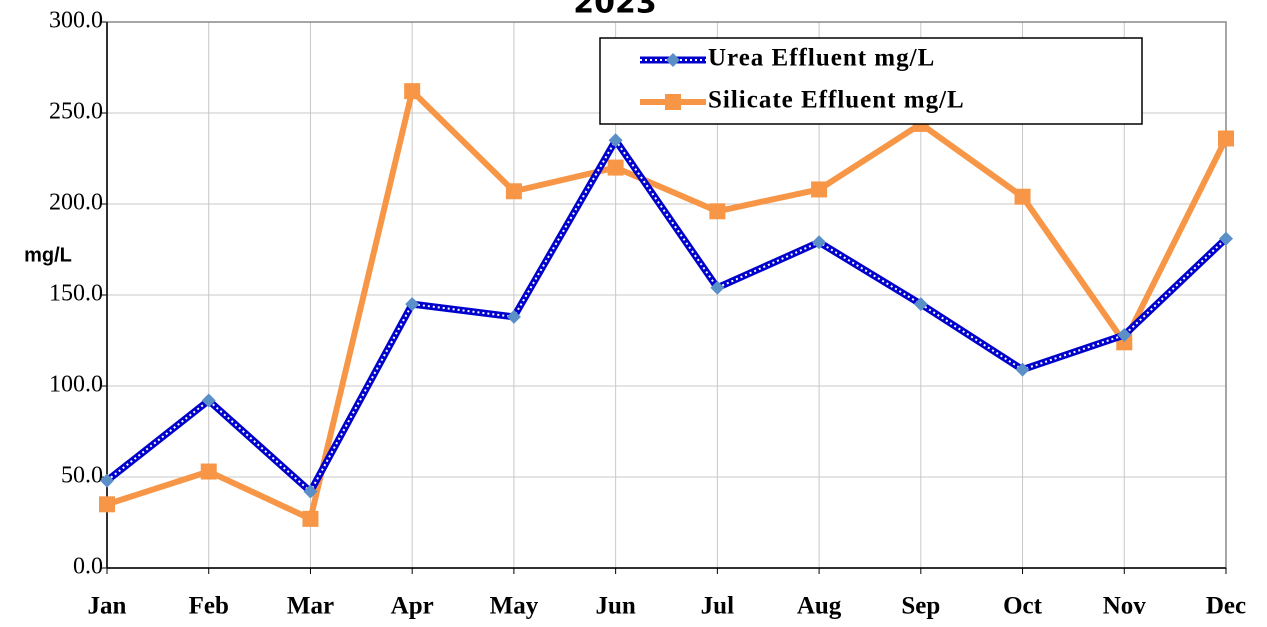 Image resolution: width=1267 pixels, height=627 pixels. Describe the element at coordinates (310, 606) in the screenshot. I see `x-tick-label: Mar` at that location.